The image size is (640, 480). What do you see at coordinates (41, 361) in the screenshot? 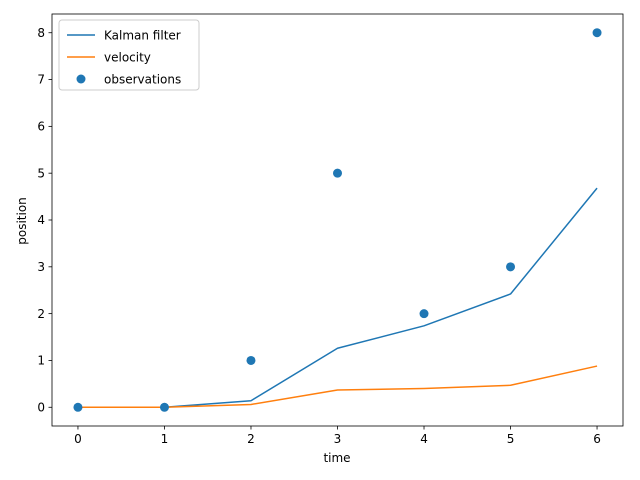
I see `y-tick-label: 1` at bounding box center [41, 361].